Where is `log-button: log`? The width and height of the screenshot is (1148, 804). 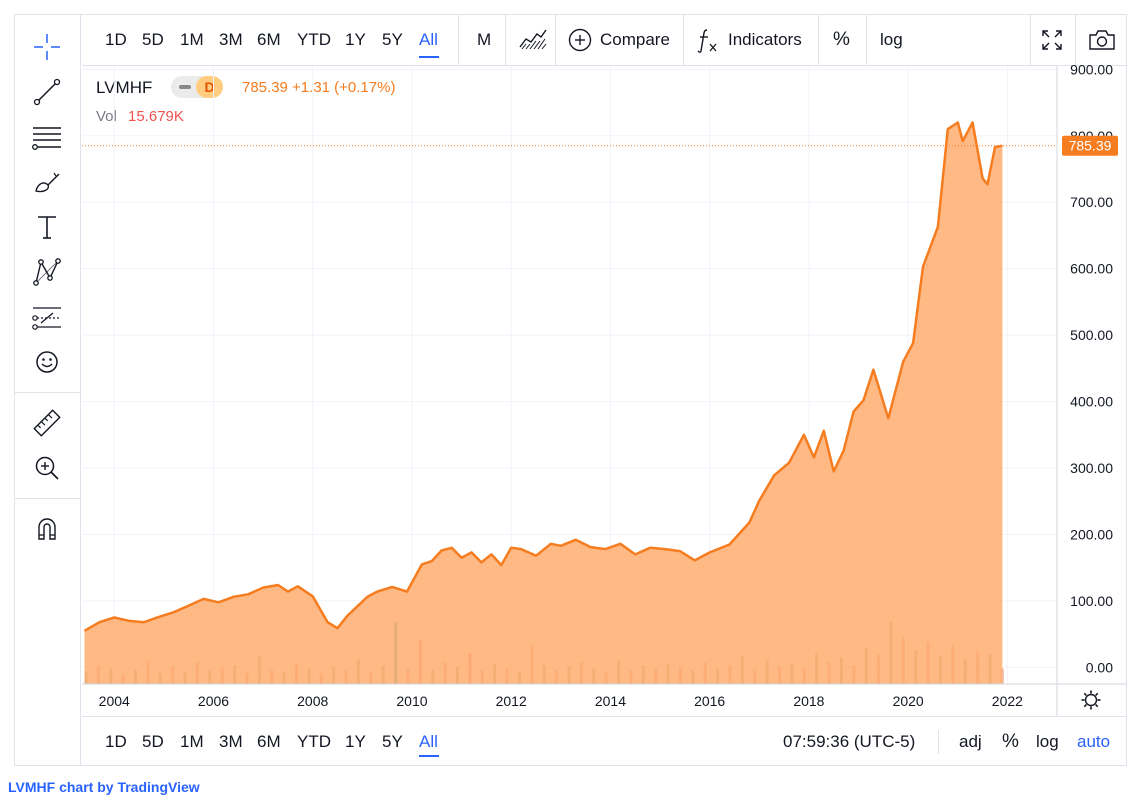
log-button: log is located at coordinates (891, 39).